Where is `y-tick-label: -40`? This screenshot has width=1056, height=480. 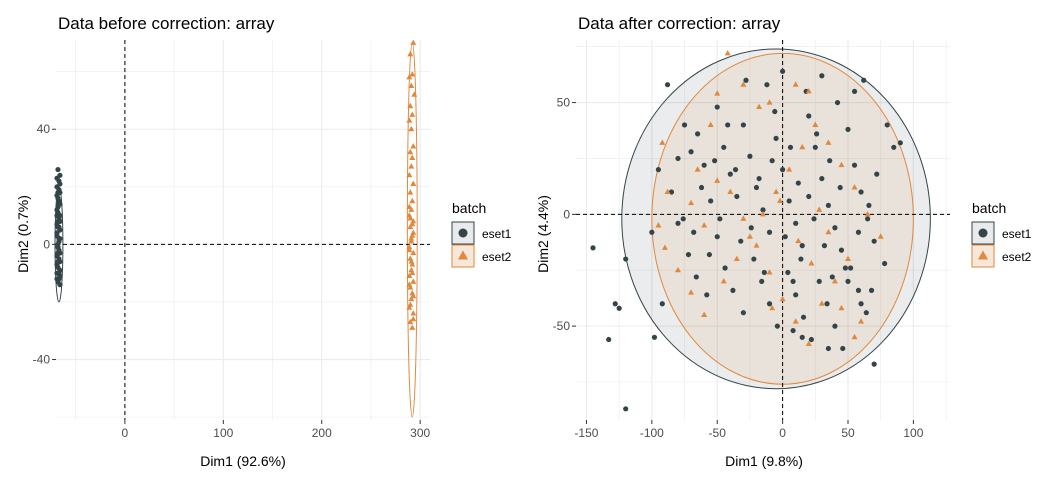 y-tick-label: -40 is located at coordinates (42, 360).